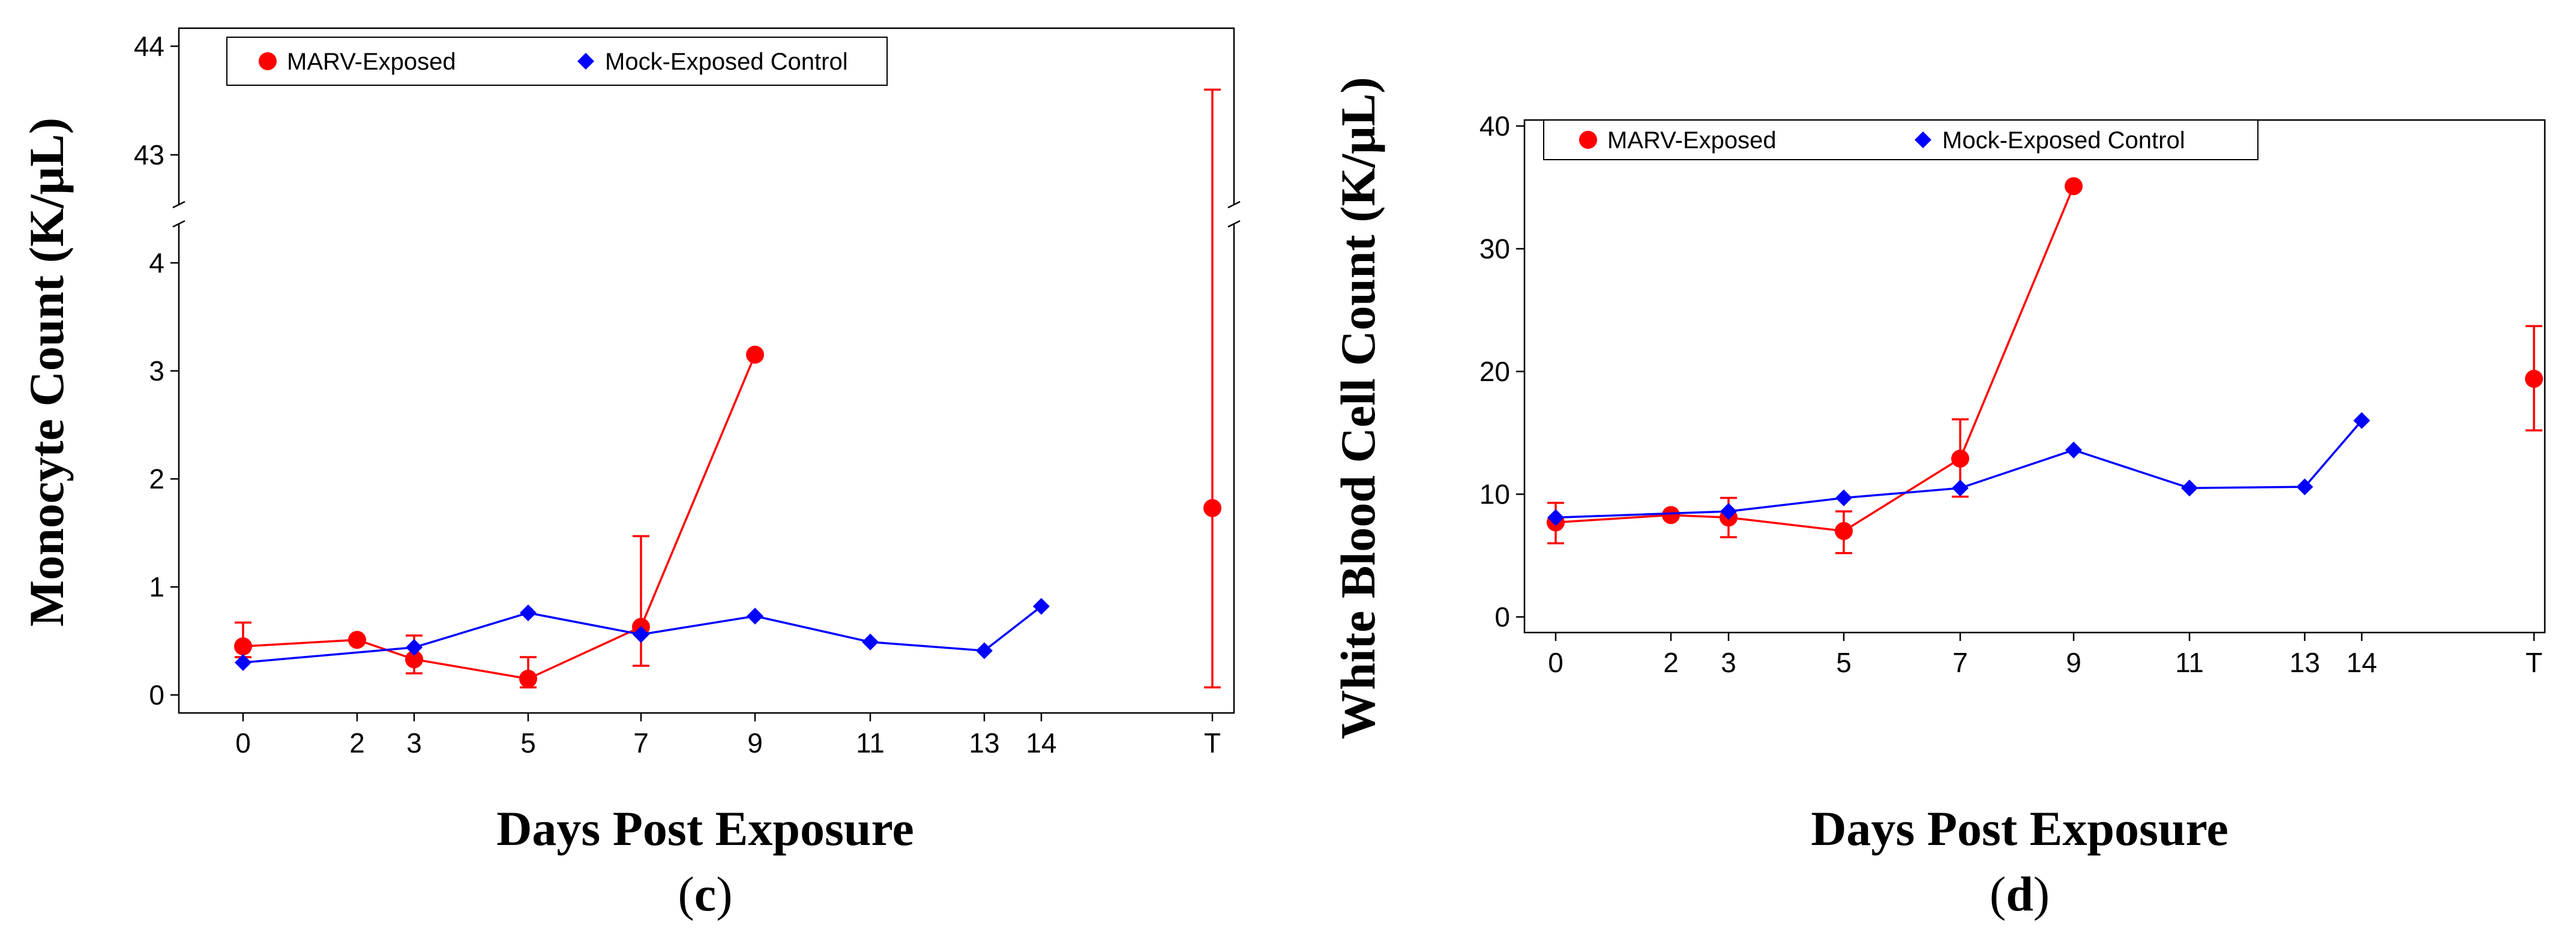  I want to click on y-axis: 0 10 20 30 40, so click(1501, 371).